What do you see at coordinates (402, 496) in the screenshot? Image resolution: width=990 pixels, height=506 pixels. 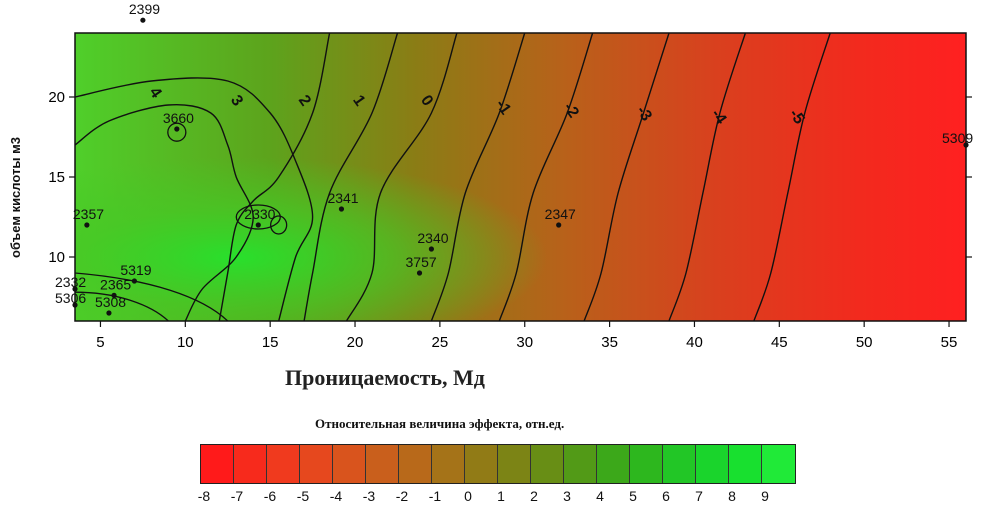 I see `legend-tick-label: -2` at bounding box center [402, 496].